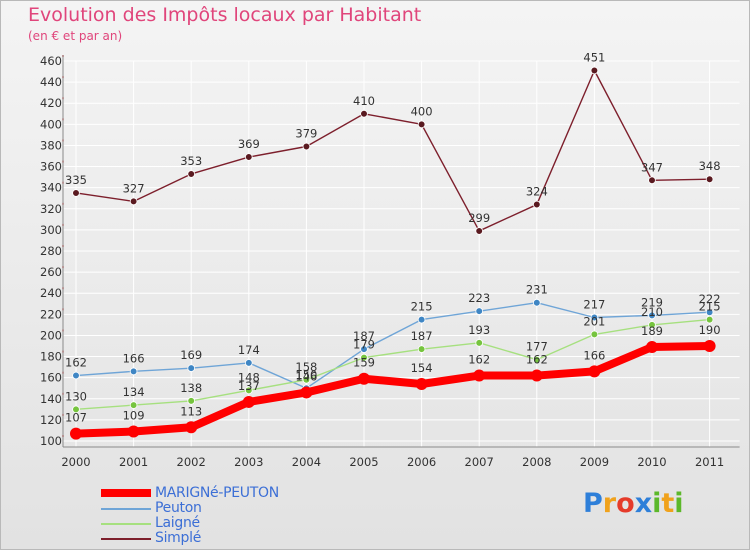 The image size is (750, 550). I want to click on point-laign--2008, so click(536, 359).